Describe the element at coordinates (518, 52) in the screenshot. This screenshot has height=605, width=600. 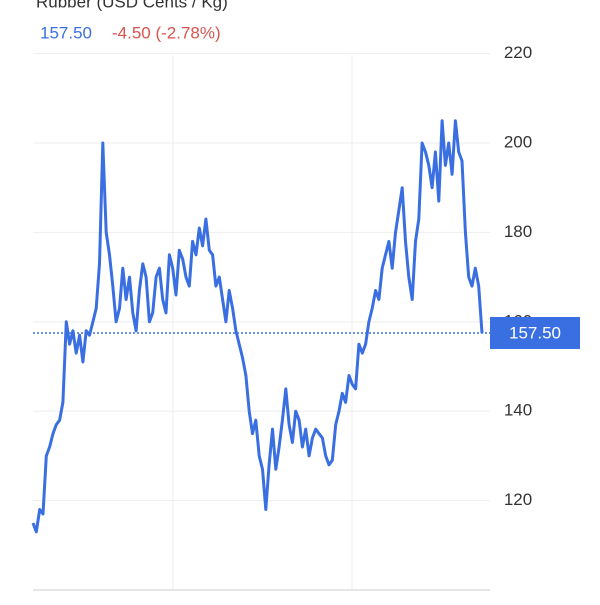
I see `y-tick-label: 220` at that location.